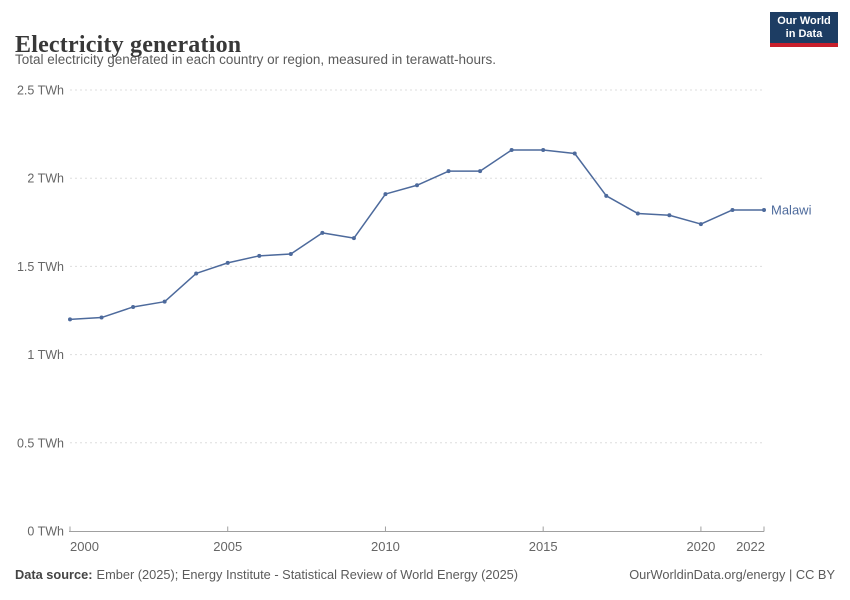  Describe the element at coordinates (40, 267) in the screenshot. I see `y-axis-tick-label: 1.5 TWh` at that location.